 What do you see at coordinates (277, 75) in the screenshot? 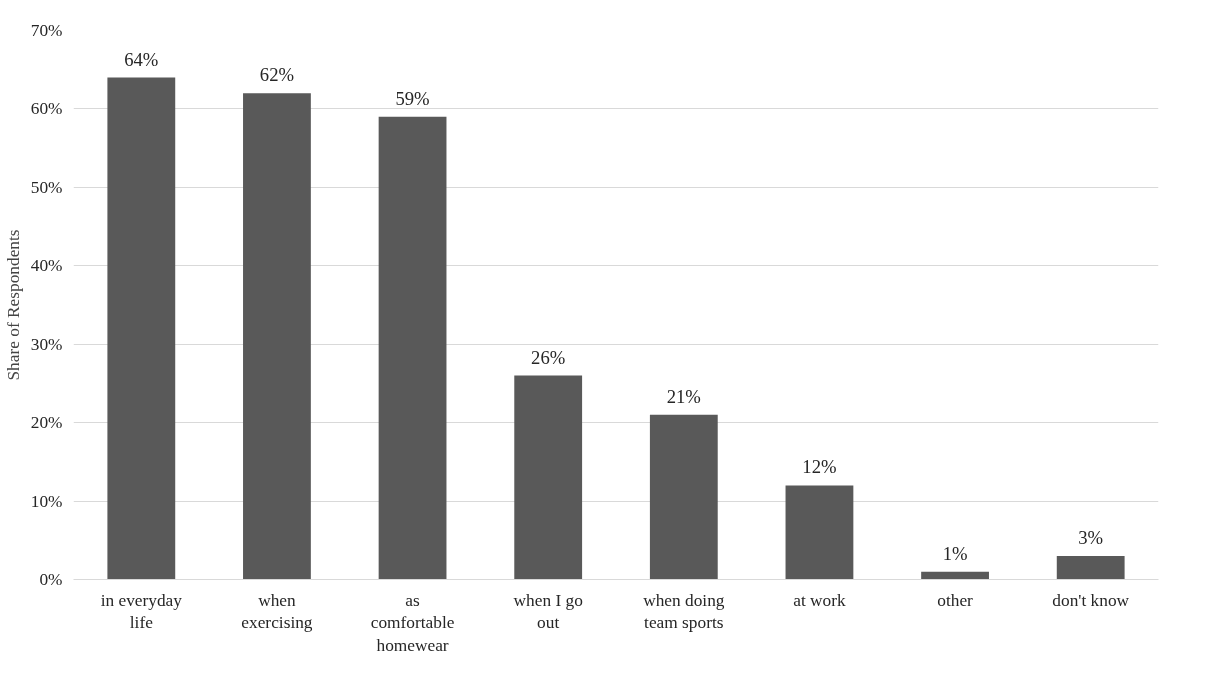
I see `data-label: 62%` at bounding box center [277, 75].